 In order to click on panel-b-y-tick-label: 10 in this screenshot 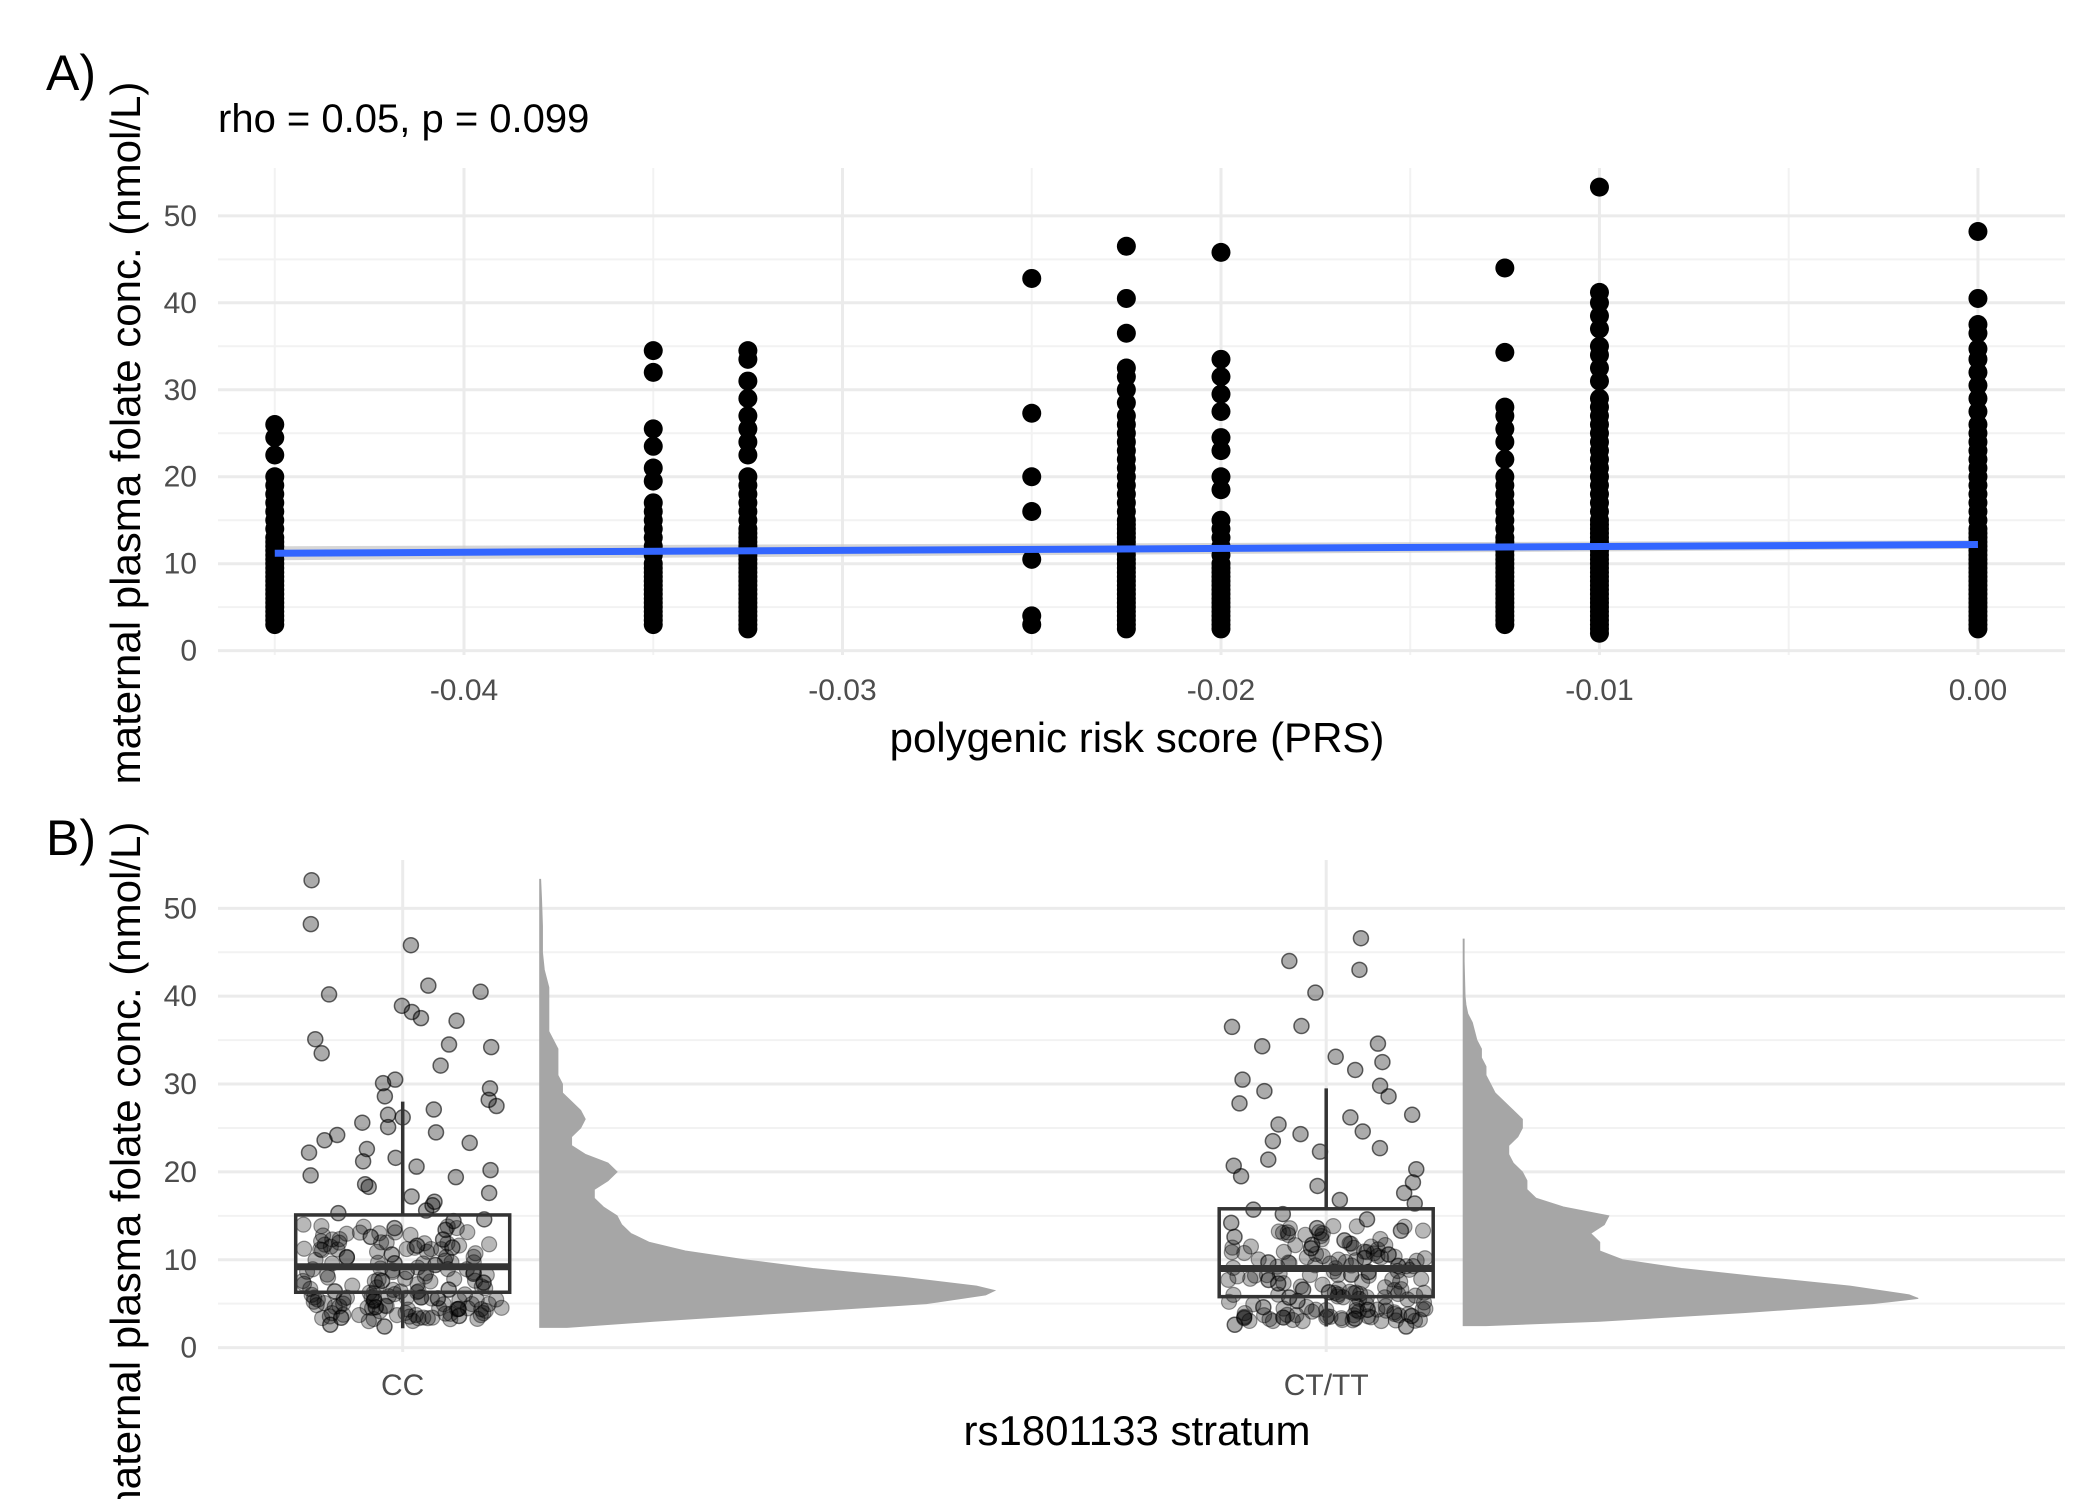, I will do `click(180, 1260)`.